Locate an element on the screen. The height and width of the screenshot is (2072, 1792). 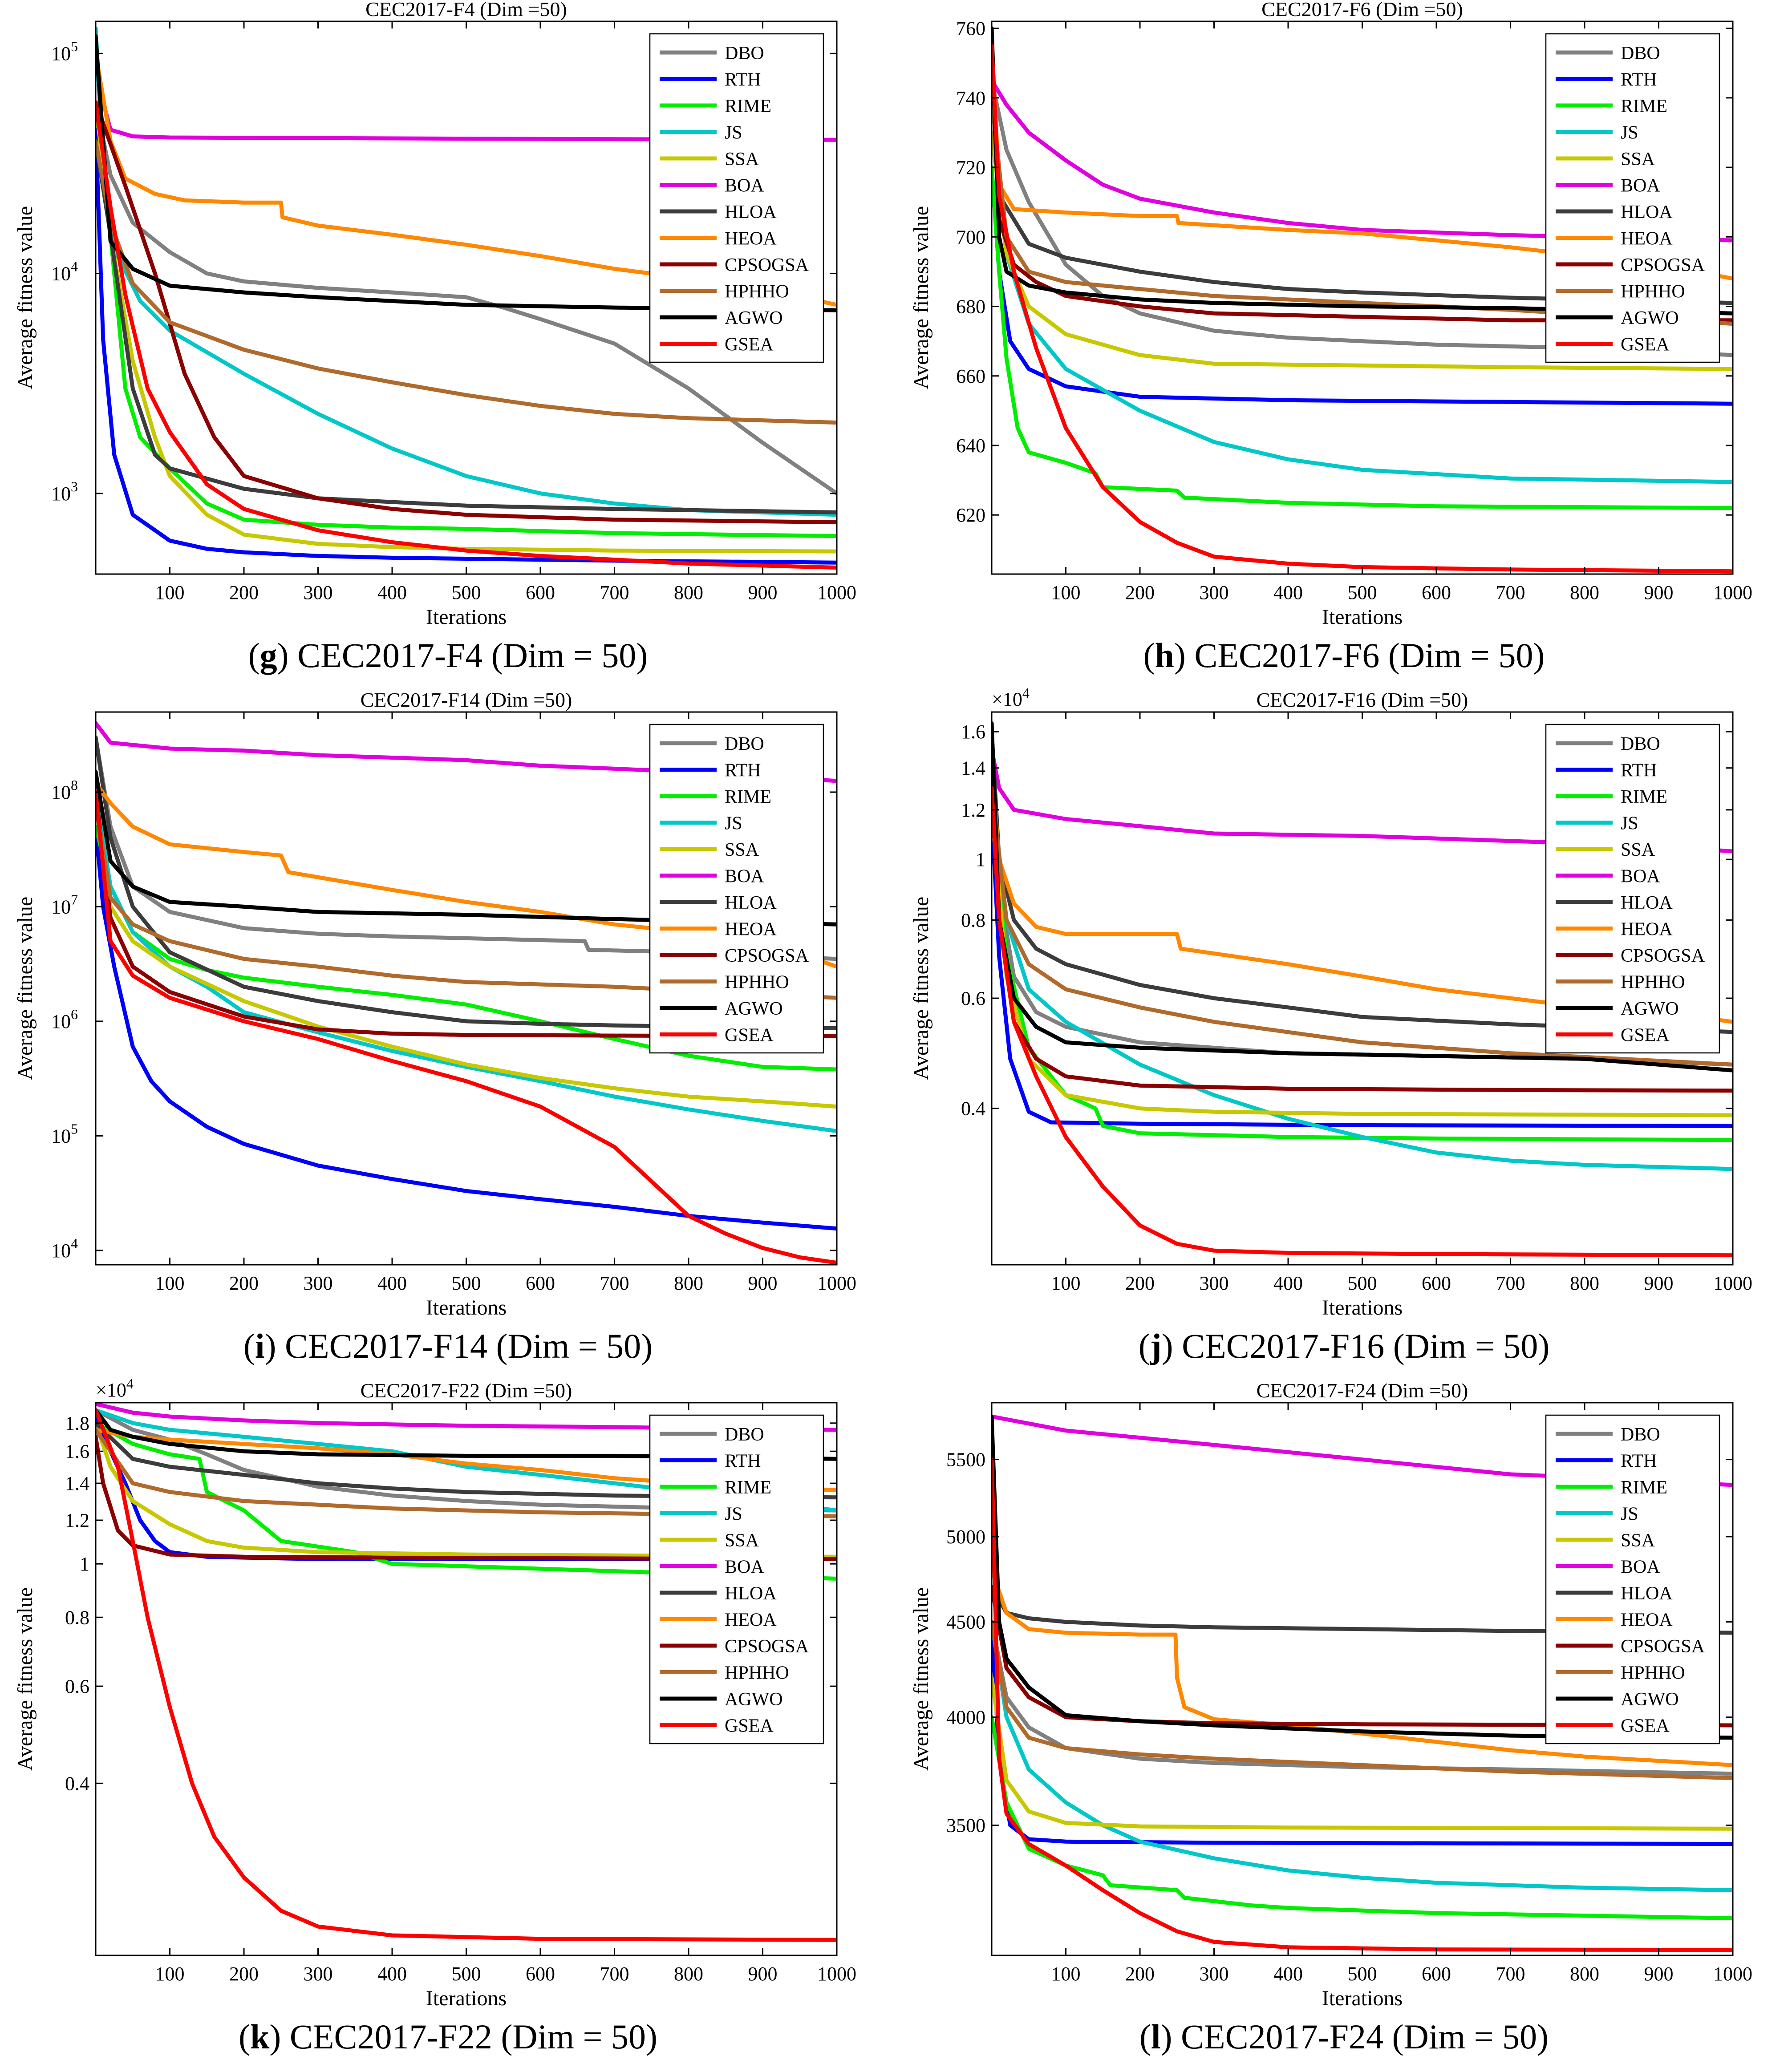
series-line-cpsogsa is located at coordinates (466, 1498).